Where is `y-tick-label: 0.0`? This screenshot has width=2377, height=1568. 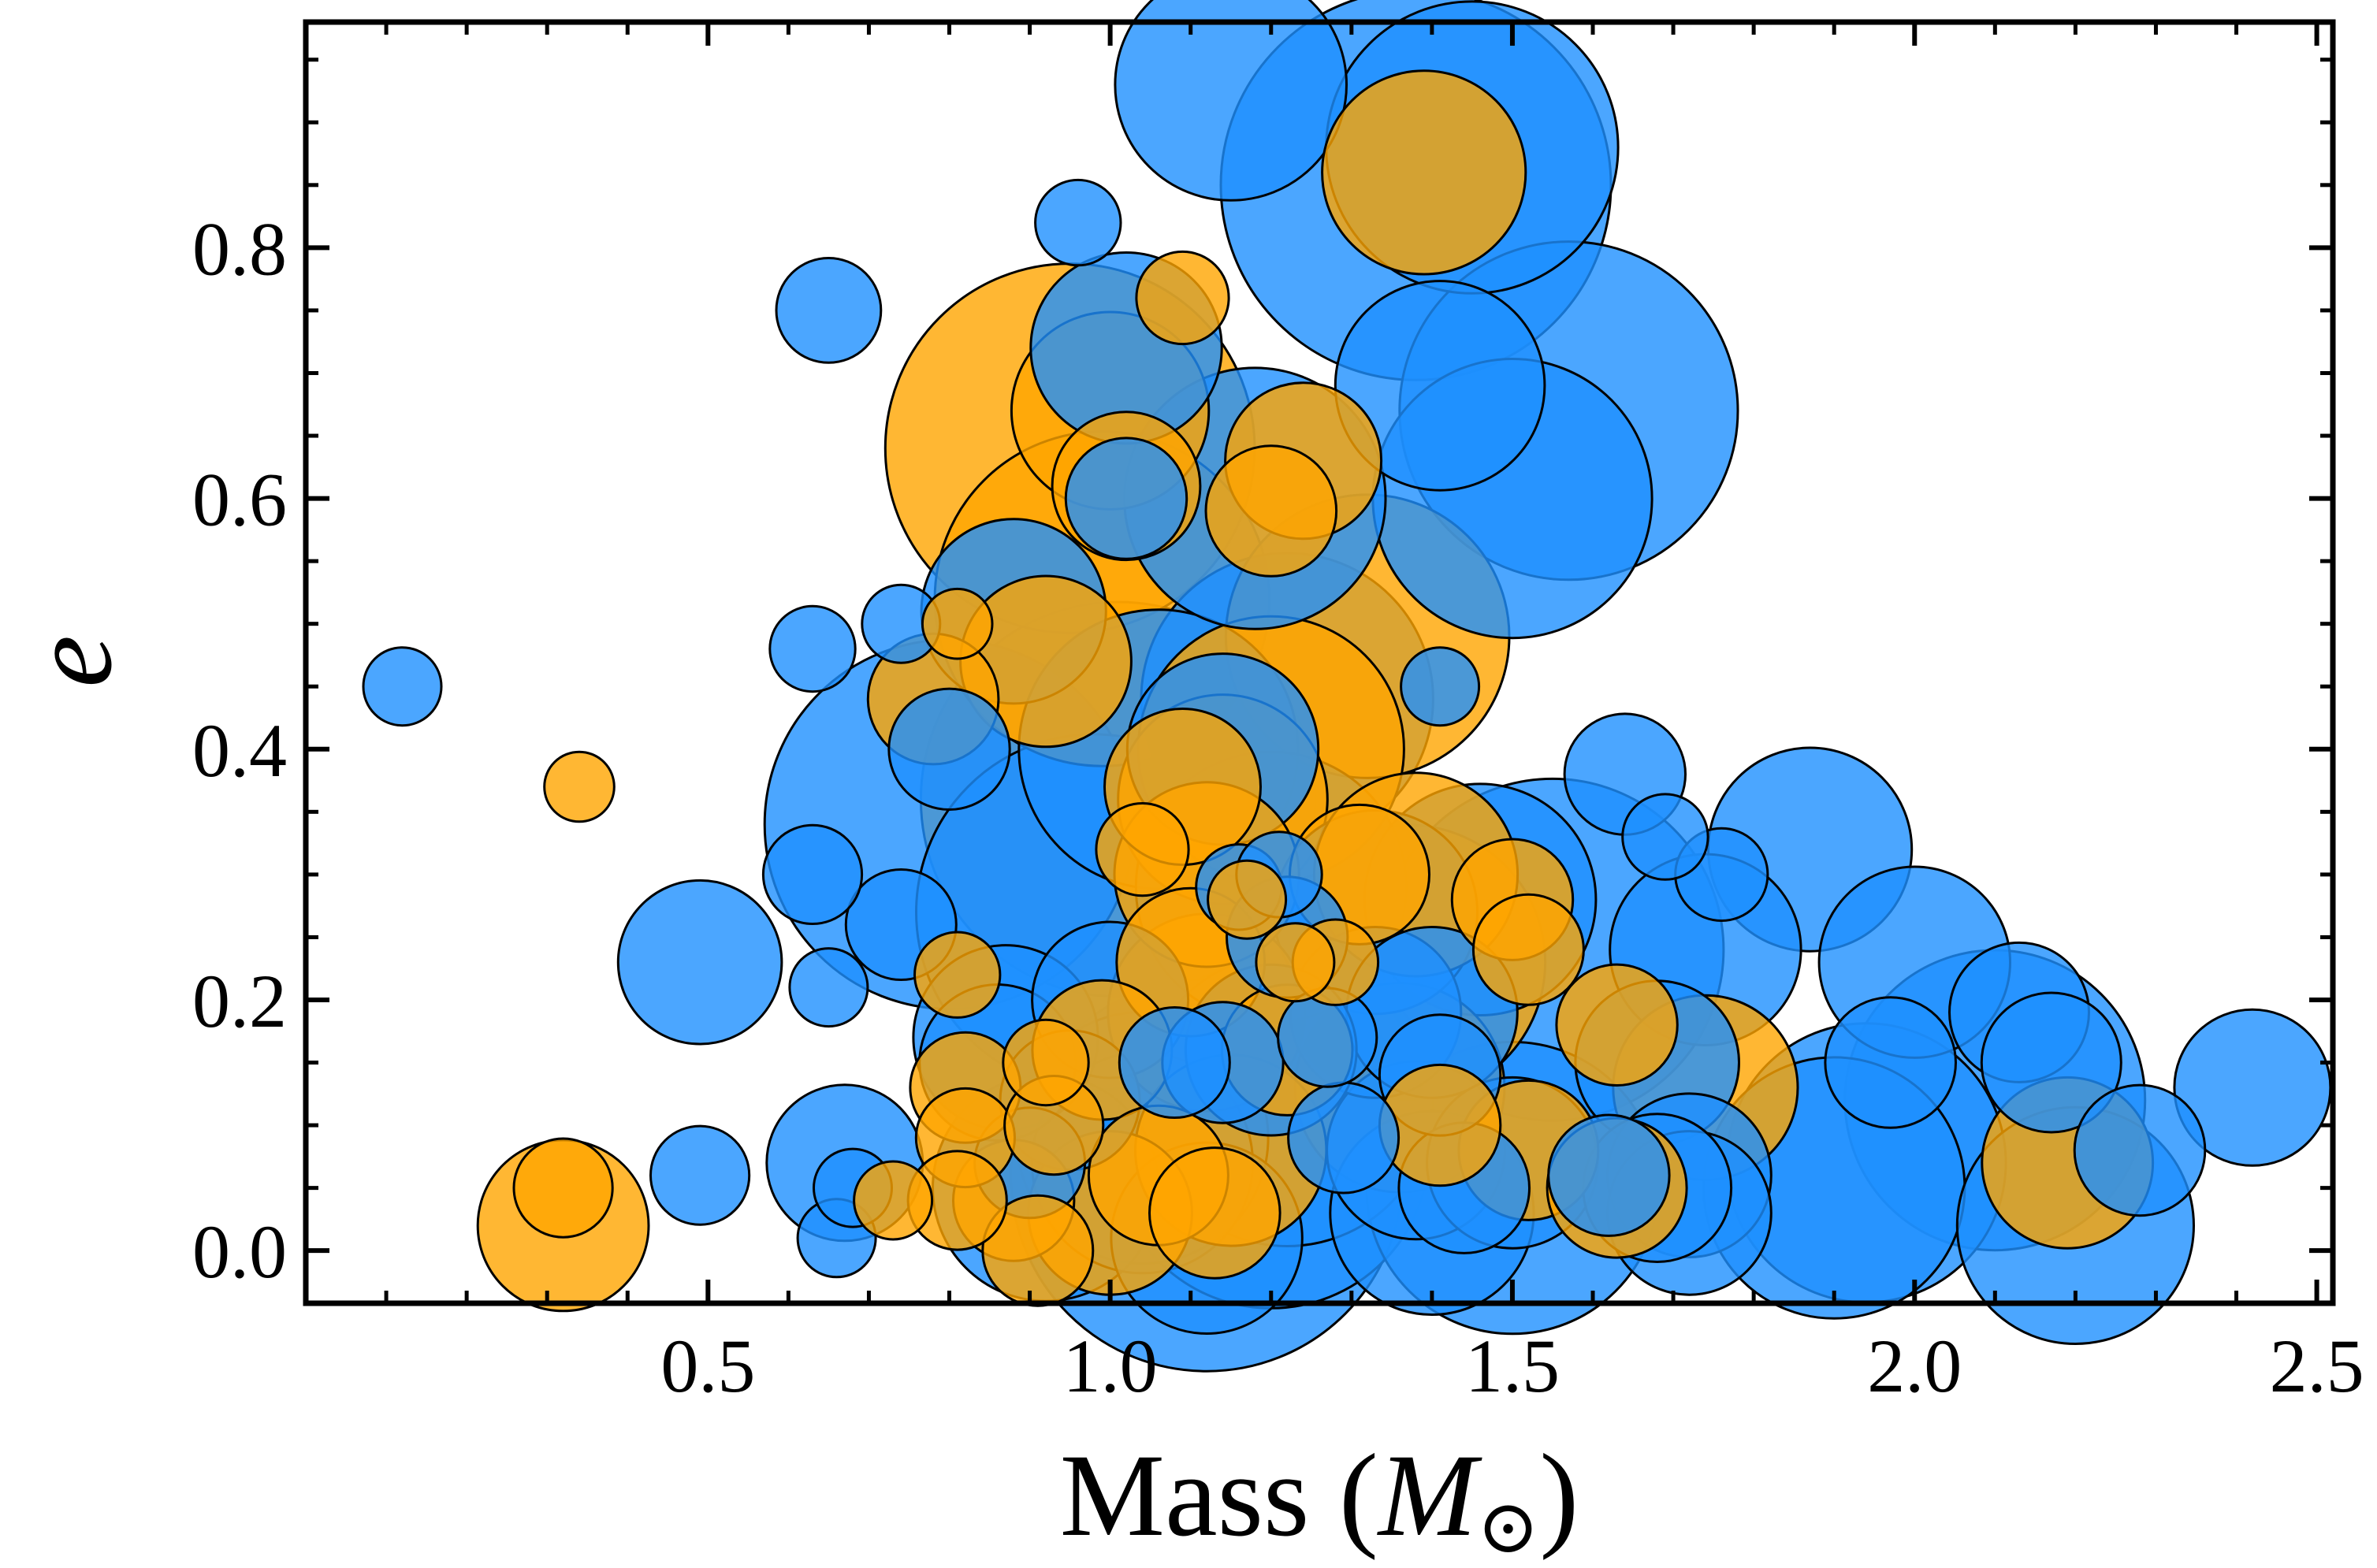 y-tick-label: 0.0 is located at coordinates (239, 1251).